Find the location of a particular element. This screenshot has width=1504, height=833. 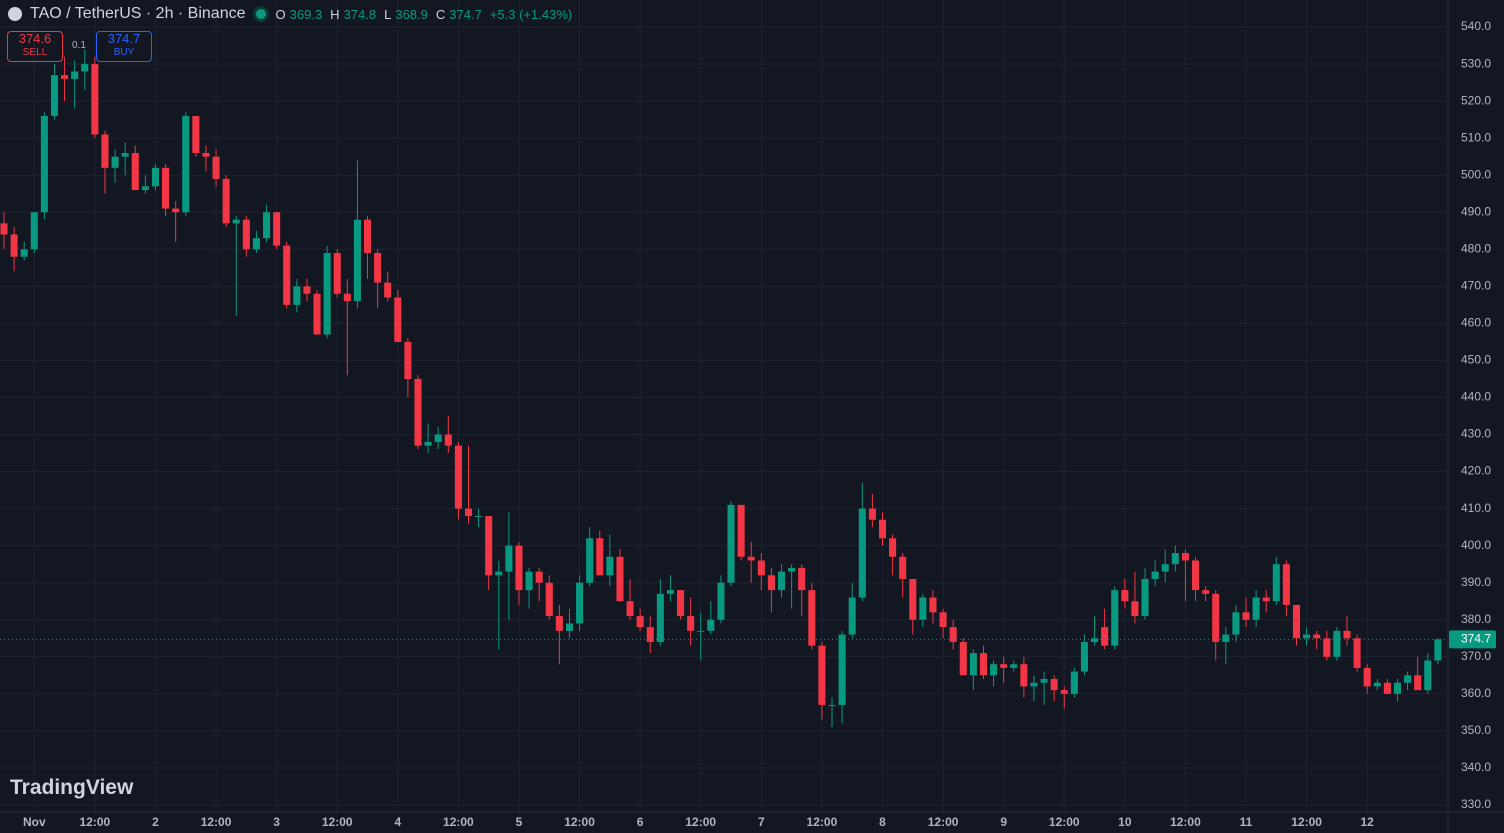

y-tick-label: 500.0 is located at coordinates (1476, 174).